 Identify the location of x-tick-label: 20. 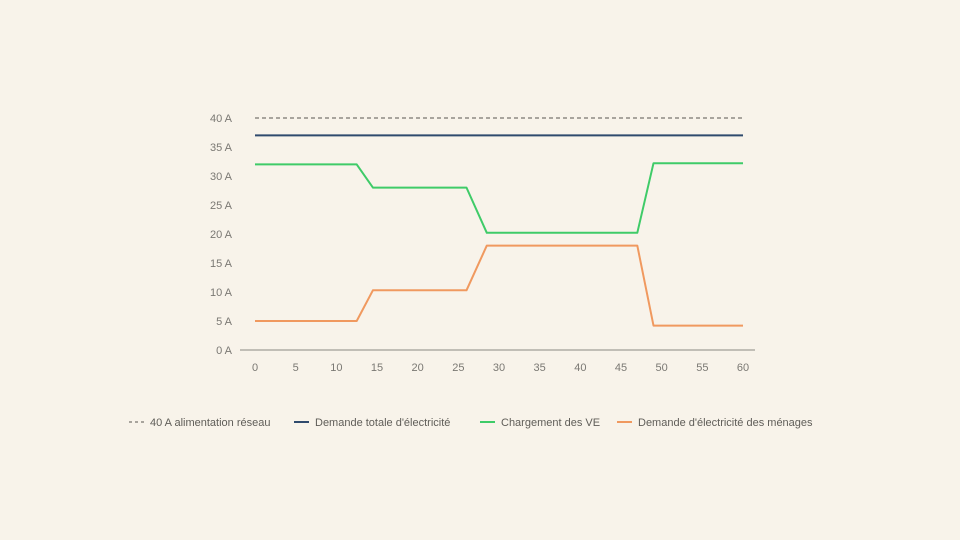
(418, 368).